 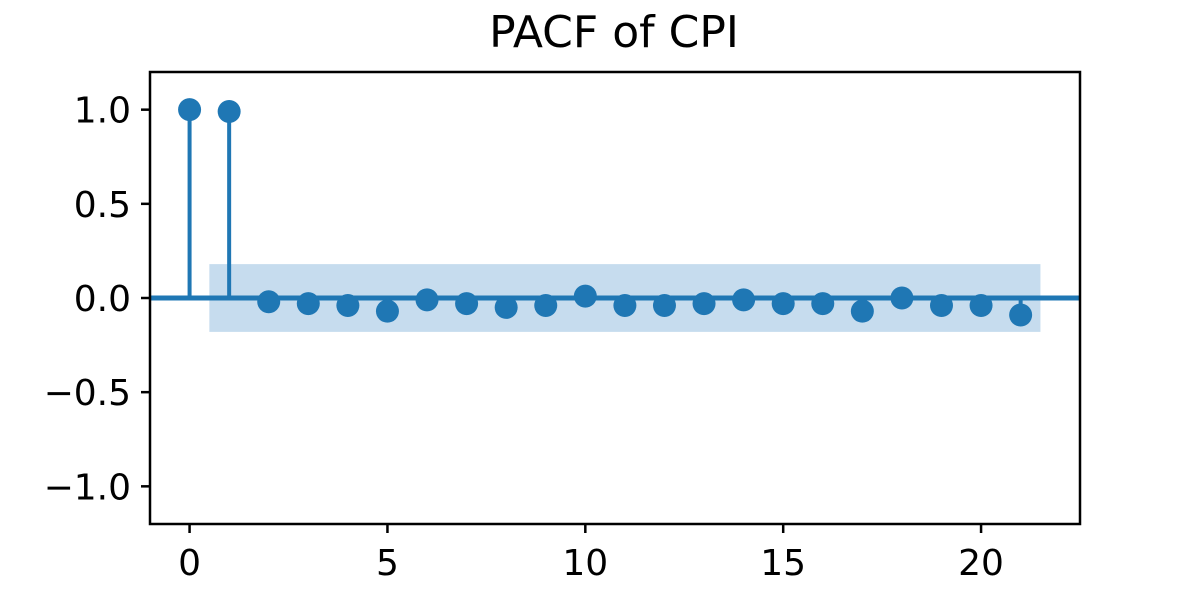 What do you see at coordinates (102, 299) in the screenshot?
I see `y-tick-label: 0.0` at bounding box center [102, 299].